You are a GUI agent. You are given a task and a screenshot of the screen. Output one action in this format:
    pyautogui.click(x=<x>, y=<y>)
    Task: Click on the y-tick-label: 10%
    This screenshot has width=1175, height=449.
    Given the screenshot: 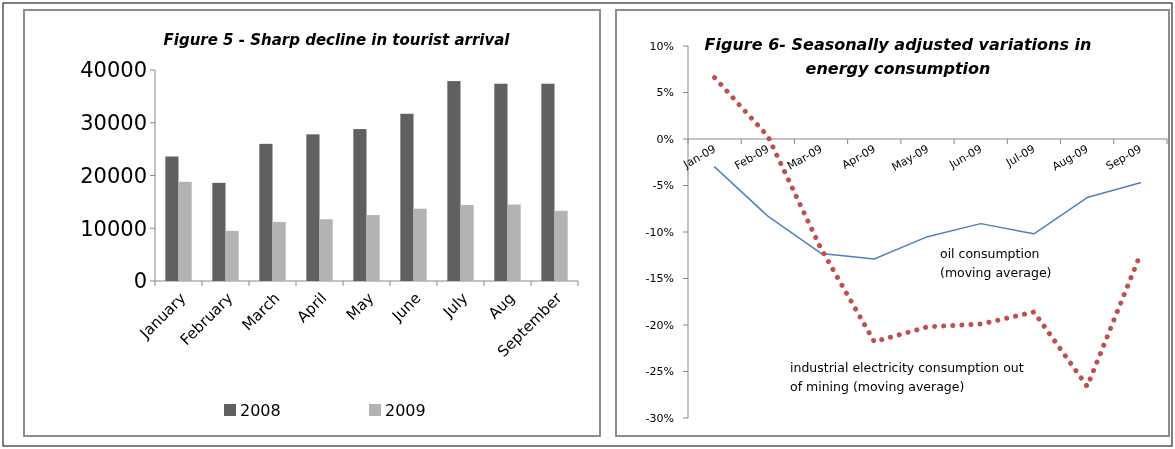 What is the action you would take?
    pyautogui.click(x=661, y=46)
    